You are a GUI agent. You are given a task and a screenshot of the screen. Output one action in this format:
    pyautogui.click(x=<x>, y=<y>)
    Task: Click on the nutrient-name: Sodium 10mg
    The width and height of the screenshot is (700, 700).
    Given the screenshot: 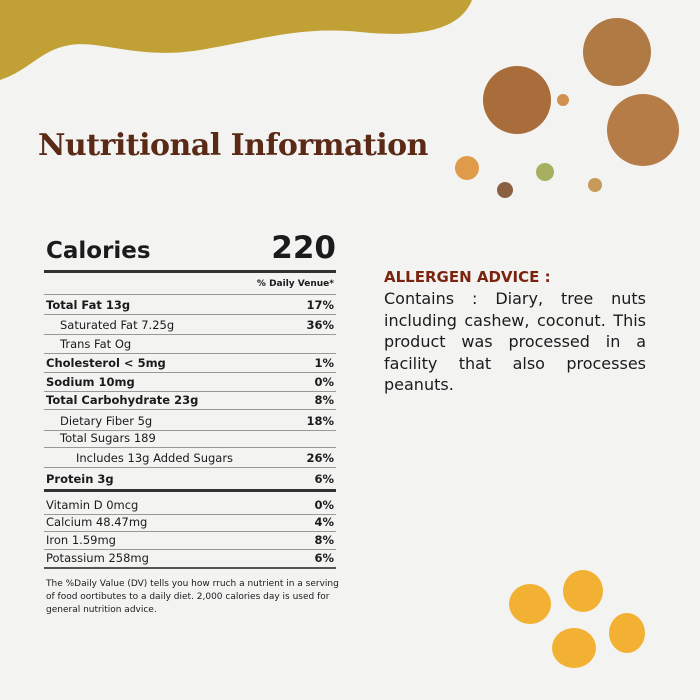 What is the action you would take?
    pyautogui.click(x=90, y=382)
    